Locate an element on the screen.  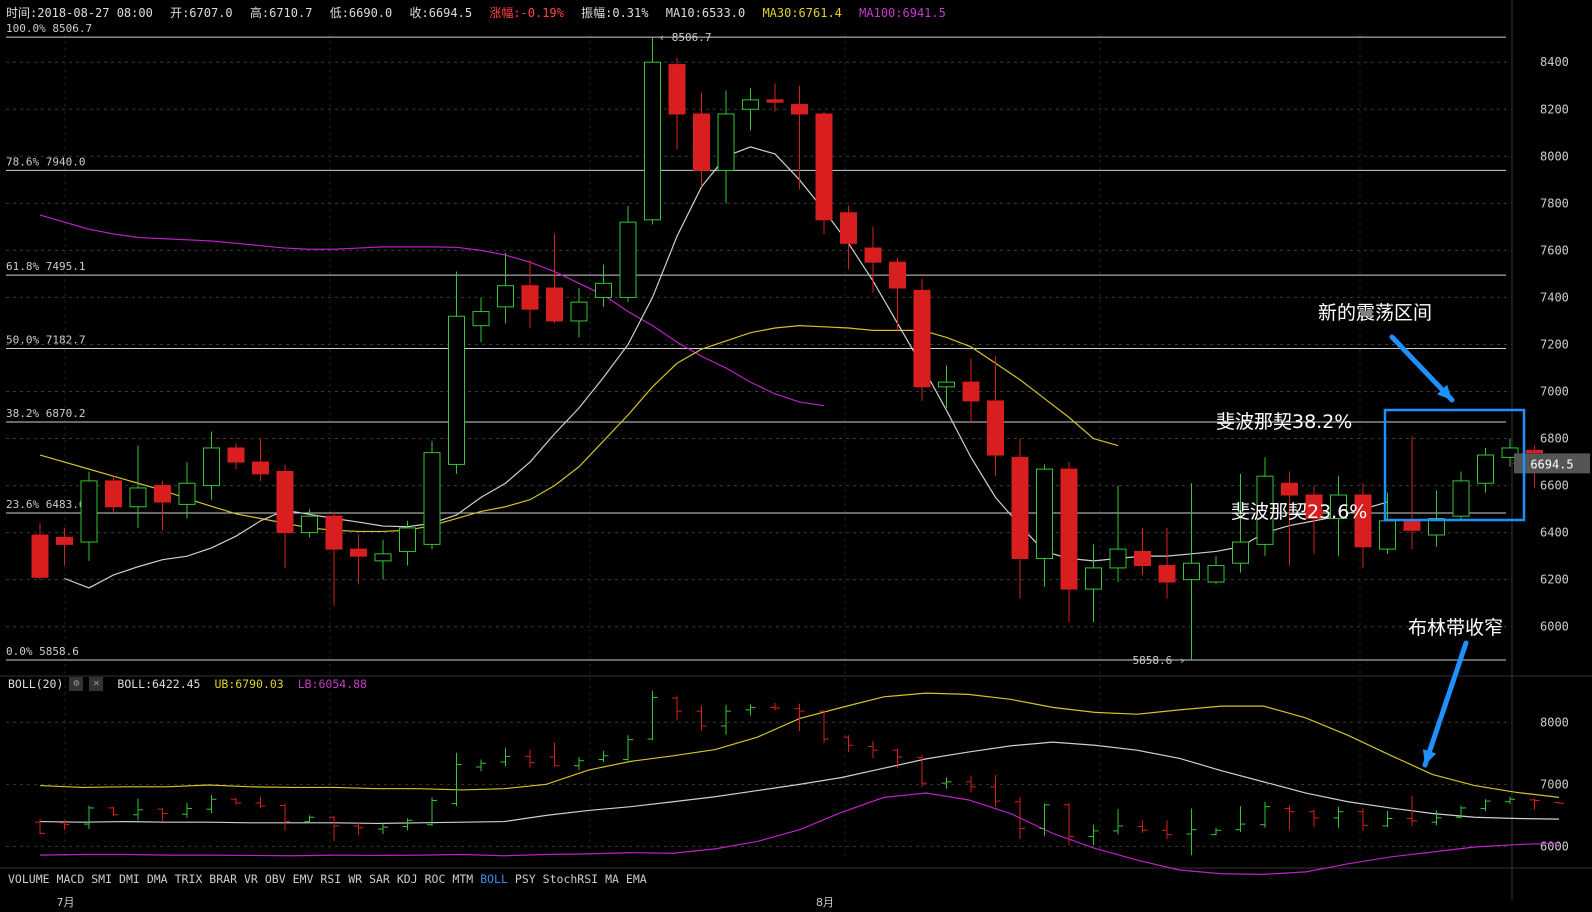
boll-tick-label: 8000 is located at coordinates (1554, 722).